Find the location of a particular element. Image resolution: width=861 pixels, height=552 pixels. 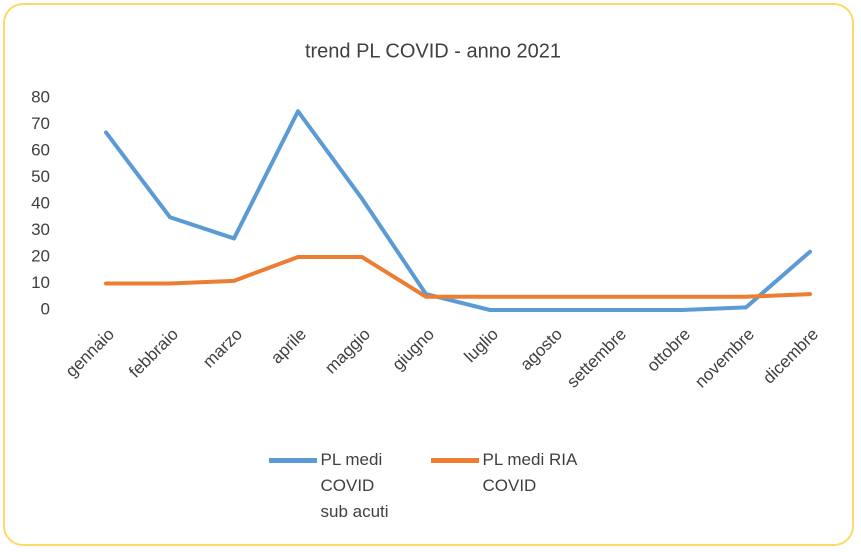

x-tick-label: dicembre is located at coordinates (790, 356).